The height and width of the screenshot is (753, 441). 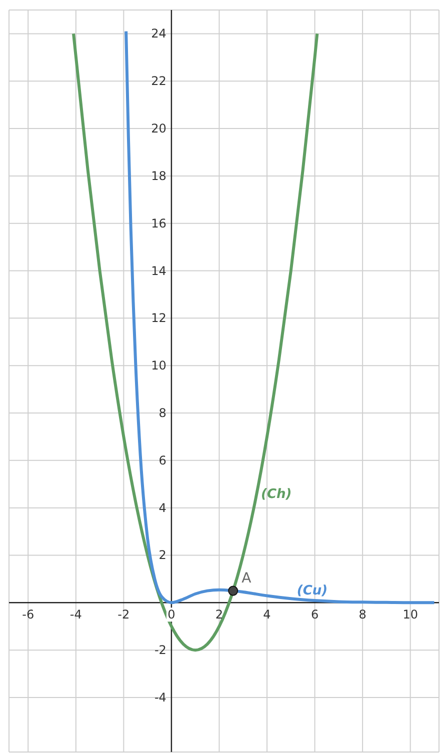 I want to click on y-tick-label: 2, so click(x=162, y=555).